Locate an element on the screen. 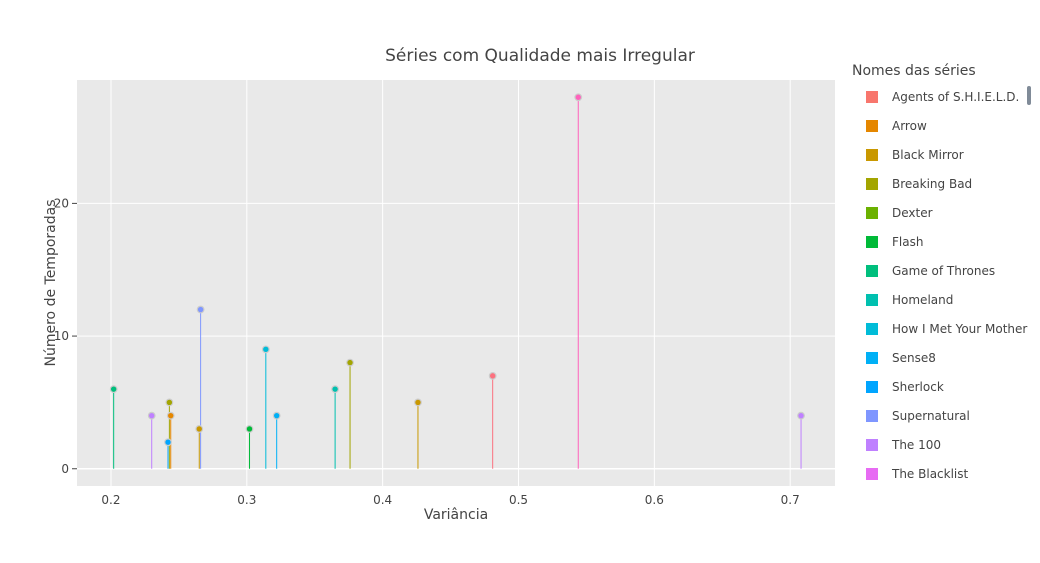 The image size is (1040, 563). legend-item: Flash is located at coordinates (894, 242).